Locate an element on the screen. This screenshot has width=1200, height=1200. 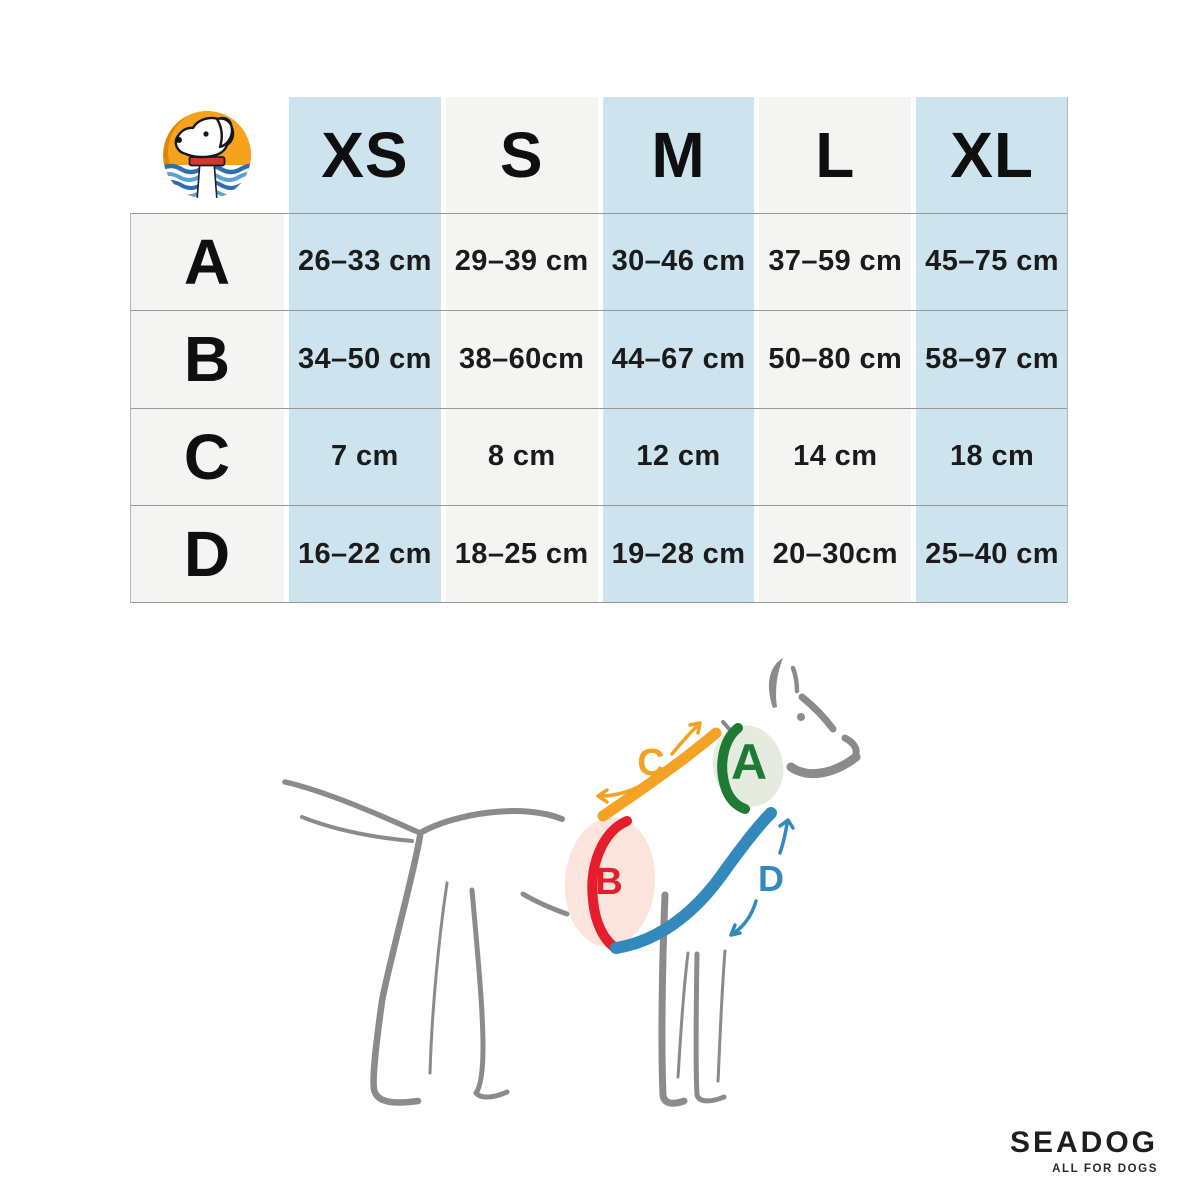
cell-b-s: 38–60cm is located at coordinates (521, 359).